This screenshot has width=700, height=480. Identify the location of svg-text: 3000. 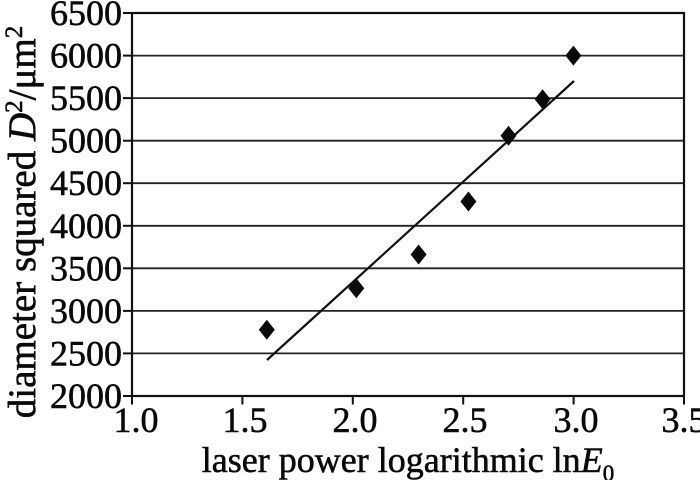
(86, 311).